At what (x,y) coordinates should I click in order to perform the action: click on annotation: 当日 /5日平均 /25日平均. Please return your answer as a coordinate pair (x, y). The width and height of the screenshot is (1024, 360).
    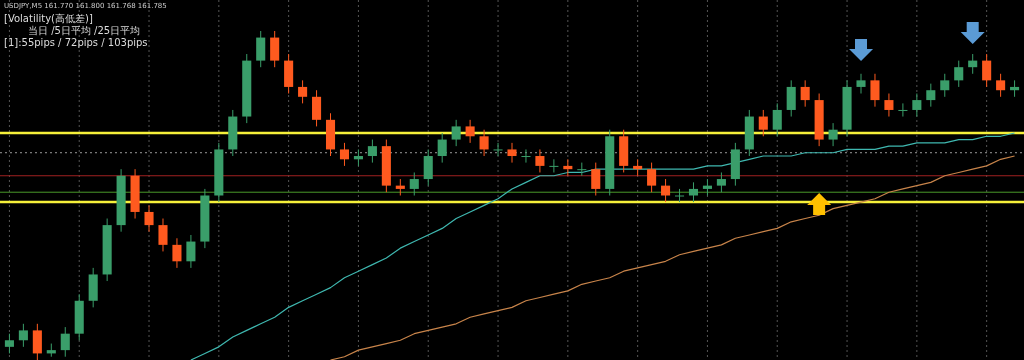
    Looking at the image, I should click on (84, 30).